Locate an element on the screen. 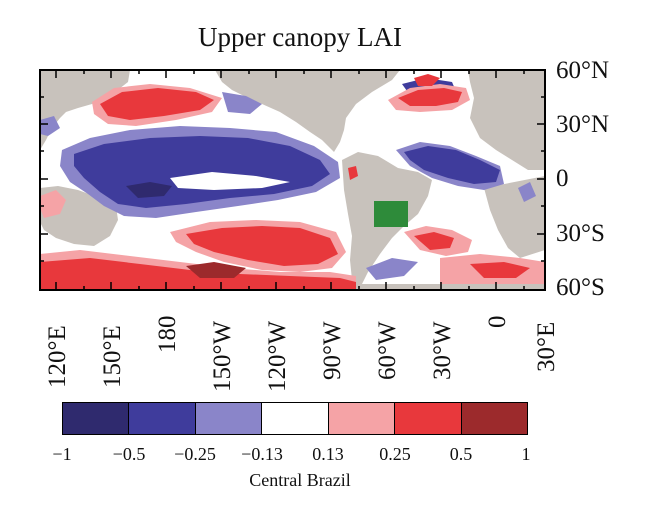 The width and height of the screenshot is (660, 520). lon-label-30w: 30°W is located at coordinates (442, 350).